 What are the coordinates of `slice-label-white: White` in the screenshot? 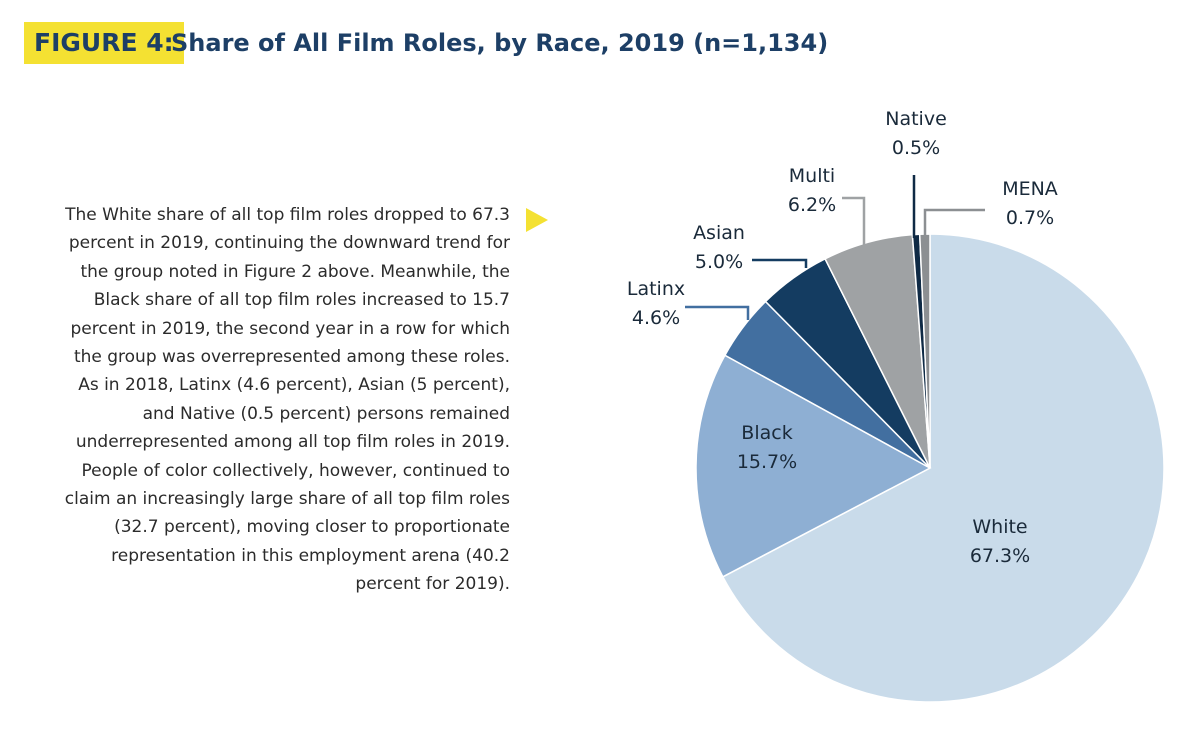 It's located at (999, 527).